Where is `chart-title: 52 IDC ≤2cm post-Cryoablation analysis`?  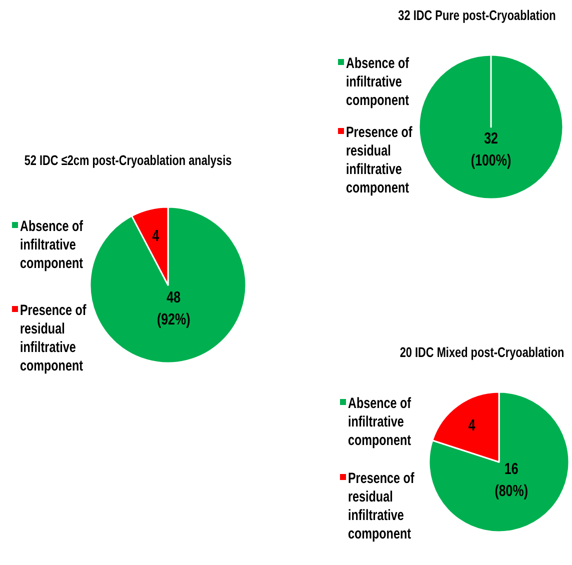 chart-title: 52 IDC ≤2cm post-Cryoablation analysis is located at coordinates (128, 160).